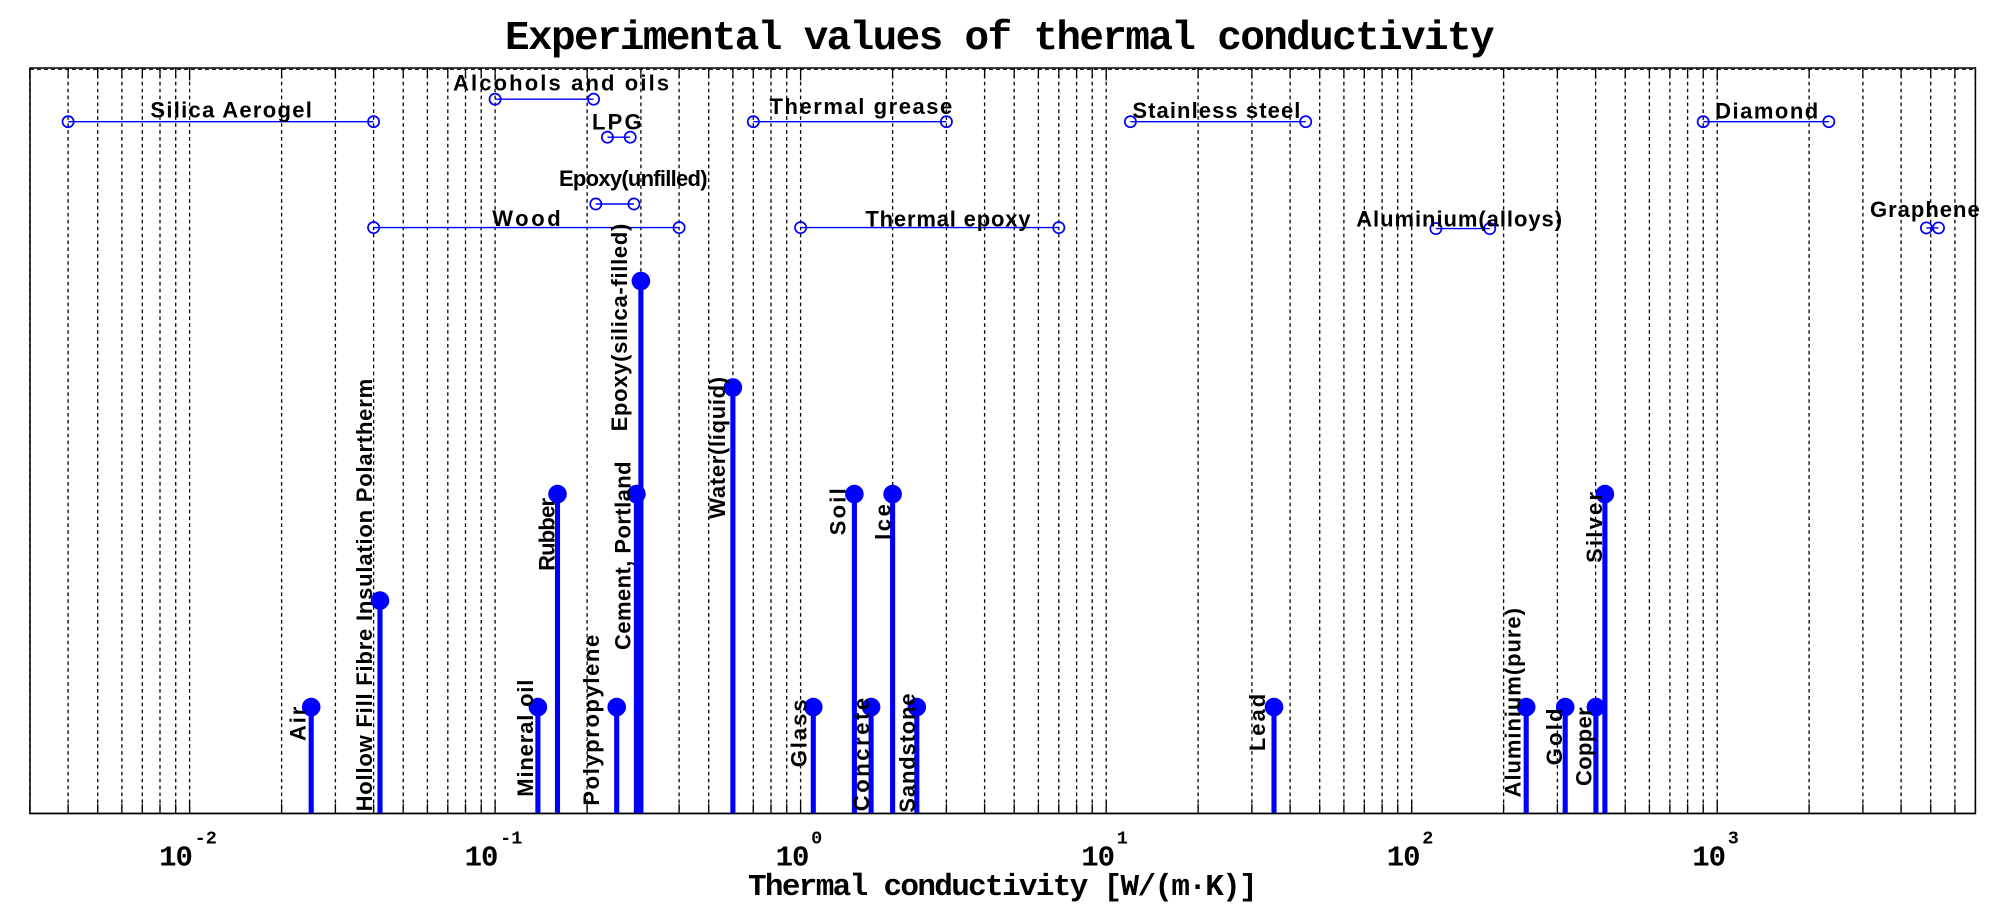  Describe the element at coordinates (547, 534) in the screenshot. I see `svg-text: Rubber` at that location.